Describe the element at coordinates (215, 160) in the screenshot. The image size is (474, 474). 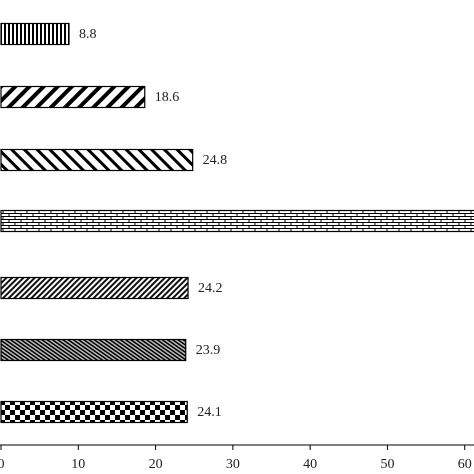
I see `value-label: 24.8` at that location.